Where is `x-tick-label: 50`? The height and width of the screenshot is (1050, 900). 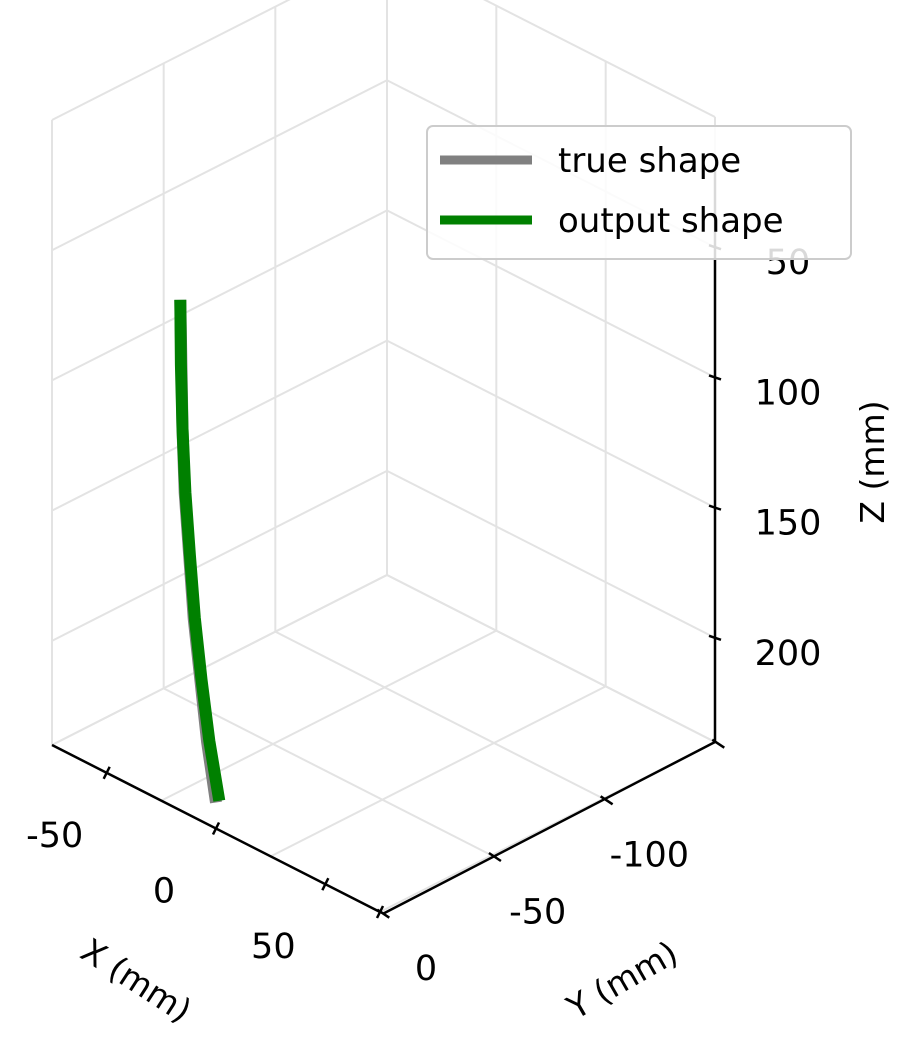
x-tick-label: 50 is located at coordinates (273, 947).